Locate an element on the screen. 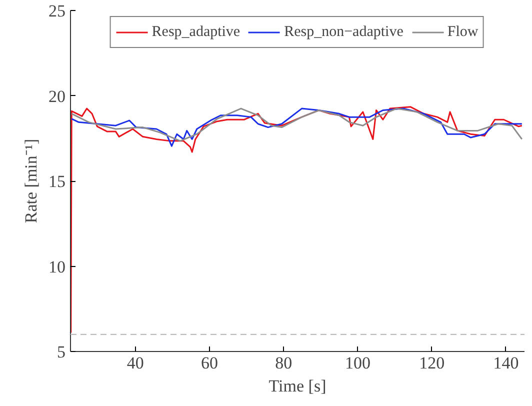 This screenshot has width=532, height=406. x-tick-label: 40 is located at coordinates (135, 363).